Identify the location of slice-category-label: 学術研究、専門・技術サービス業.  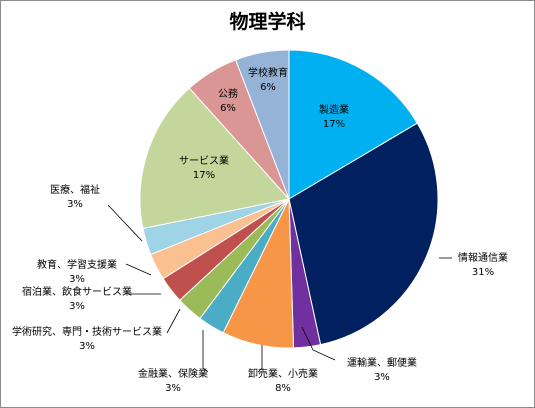
(87, 331).